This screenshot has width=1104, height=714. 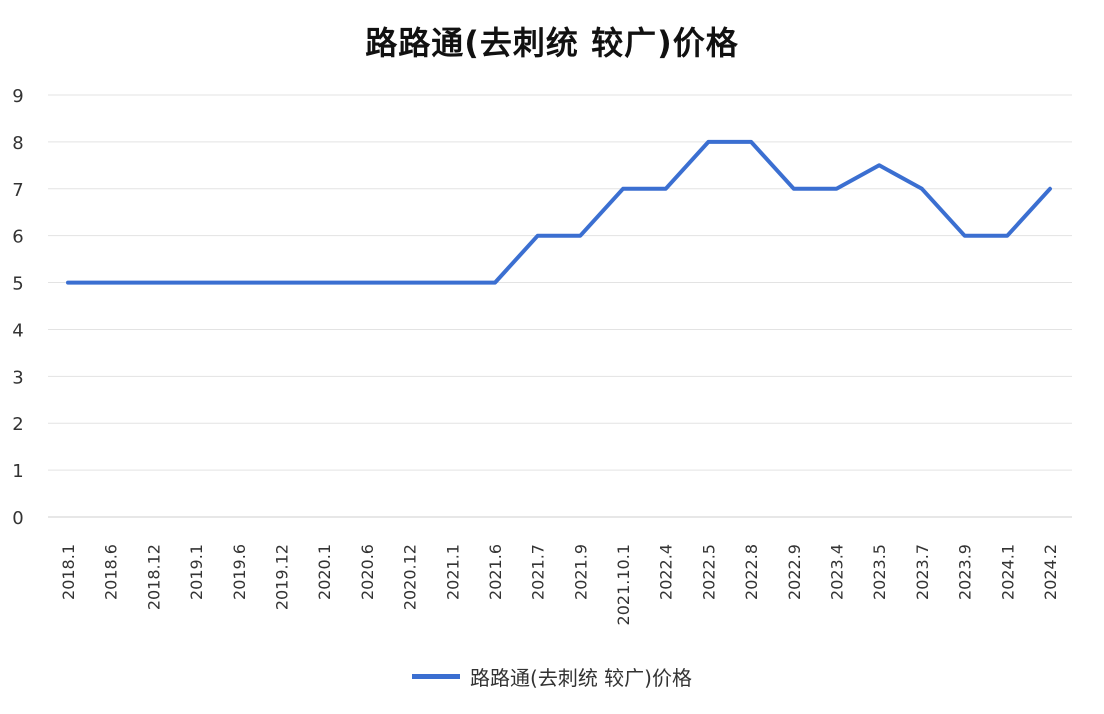 I want to click on x-tick-label: 2021.10.1, so click(x=623, y=584).